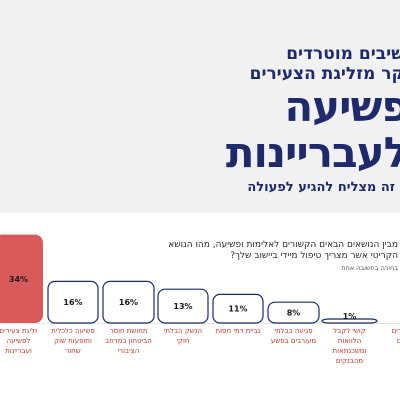 This screenshot has width=400, height=400. What do you see at coordinates (343, 54) in the screenshot?
I see `headline-line-1: שיבים מוטרדים` at bounding box center [343, 54].